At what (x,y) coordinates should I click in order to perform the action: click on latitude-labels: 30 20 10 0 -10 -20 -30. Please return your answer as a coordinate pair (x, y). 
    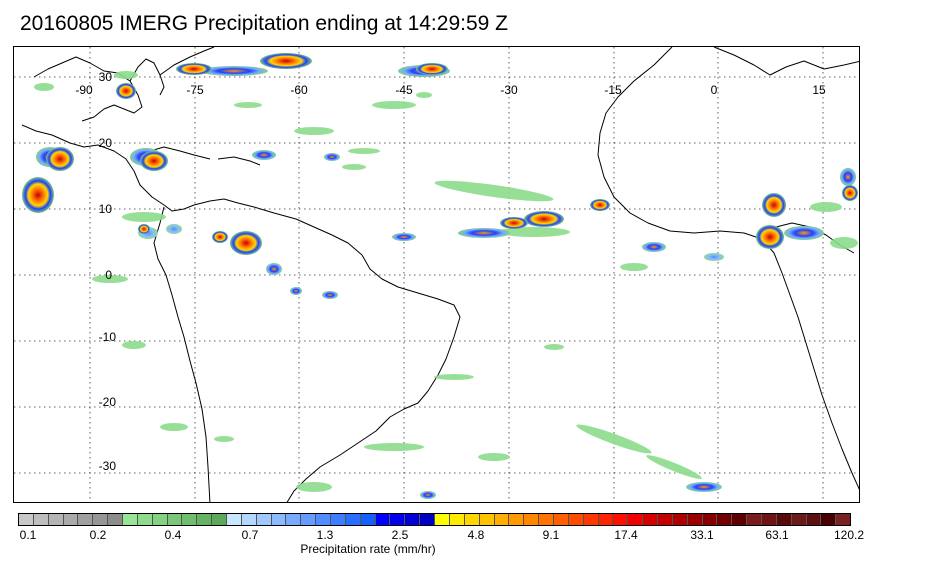
    Looking at the image, I should click on (108, 271).